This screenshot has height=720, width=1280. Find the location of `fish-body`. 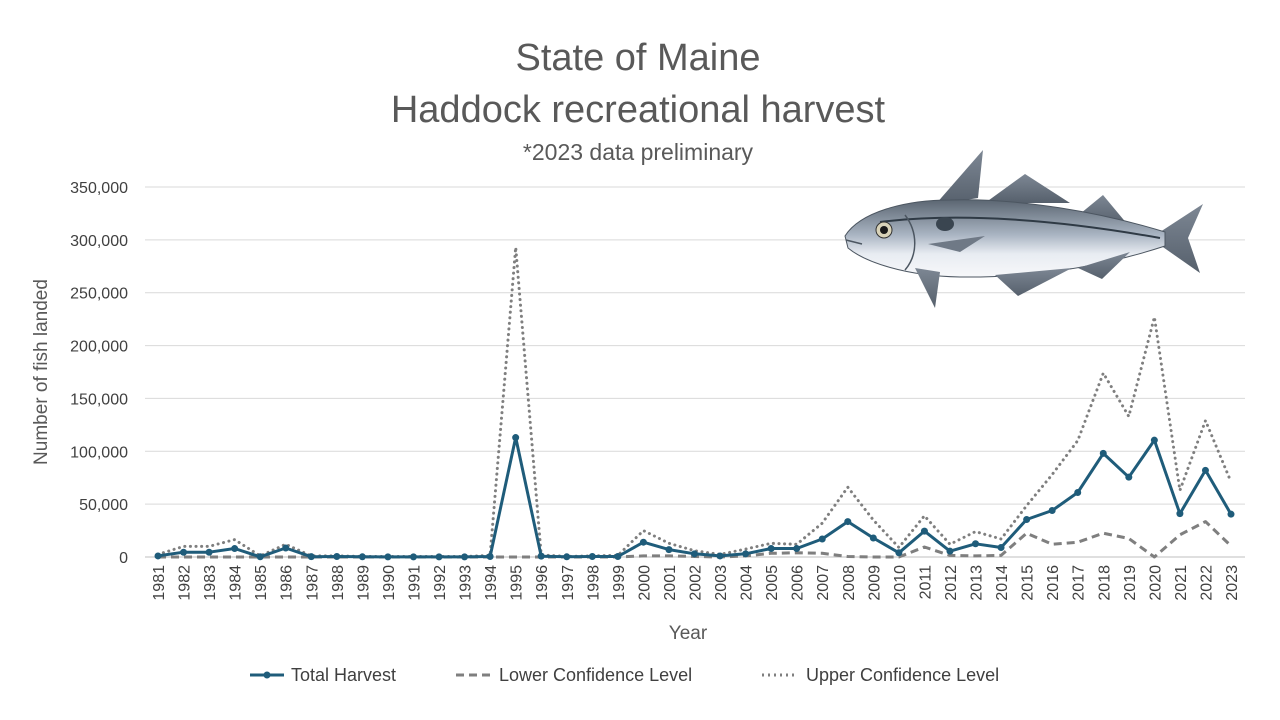

fish-body is located at coordinates (1005, 238).